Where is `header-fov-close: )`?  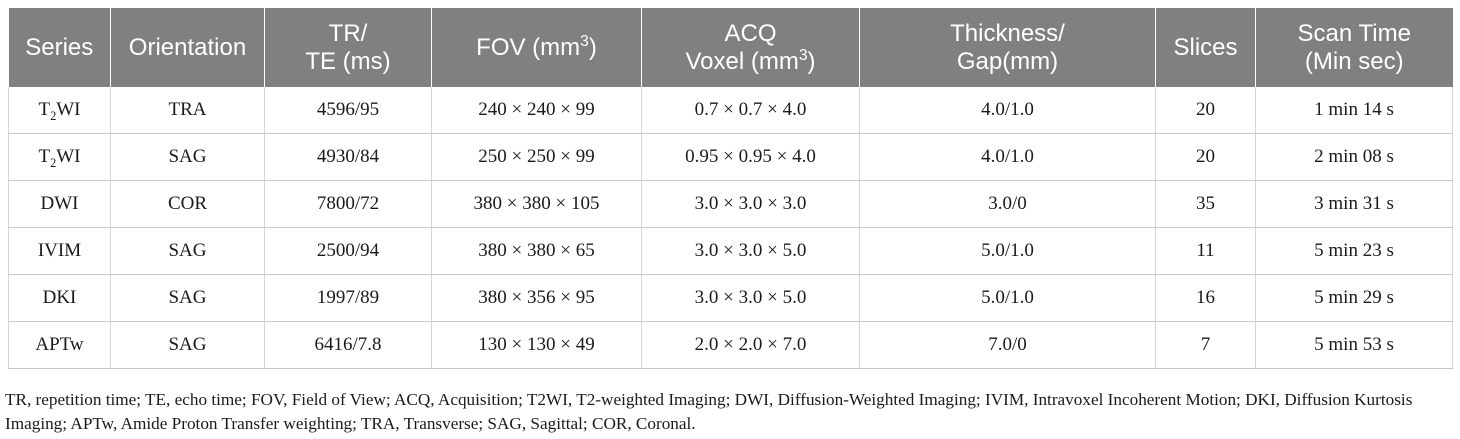
header-fov-close: ) is located at coordinates (592, 47).